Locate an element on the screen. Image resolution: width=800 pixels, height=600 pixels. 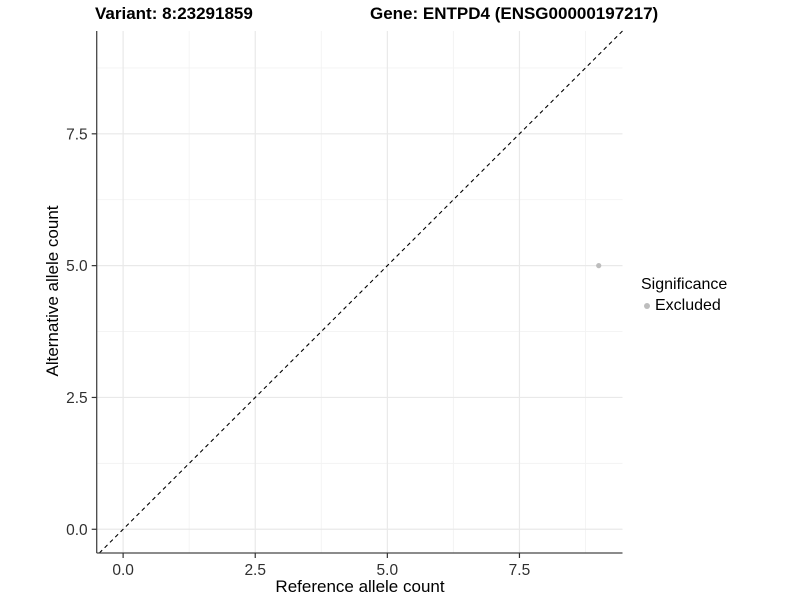
y-tick-label: 2.5 is located at coordinates (77, 398).